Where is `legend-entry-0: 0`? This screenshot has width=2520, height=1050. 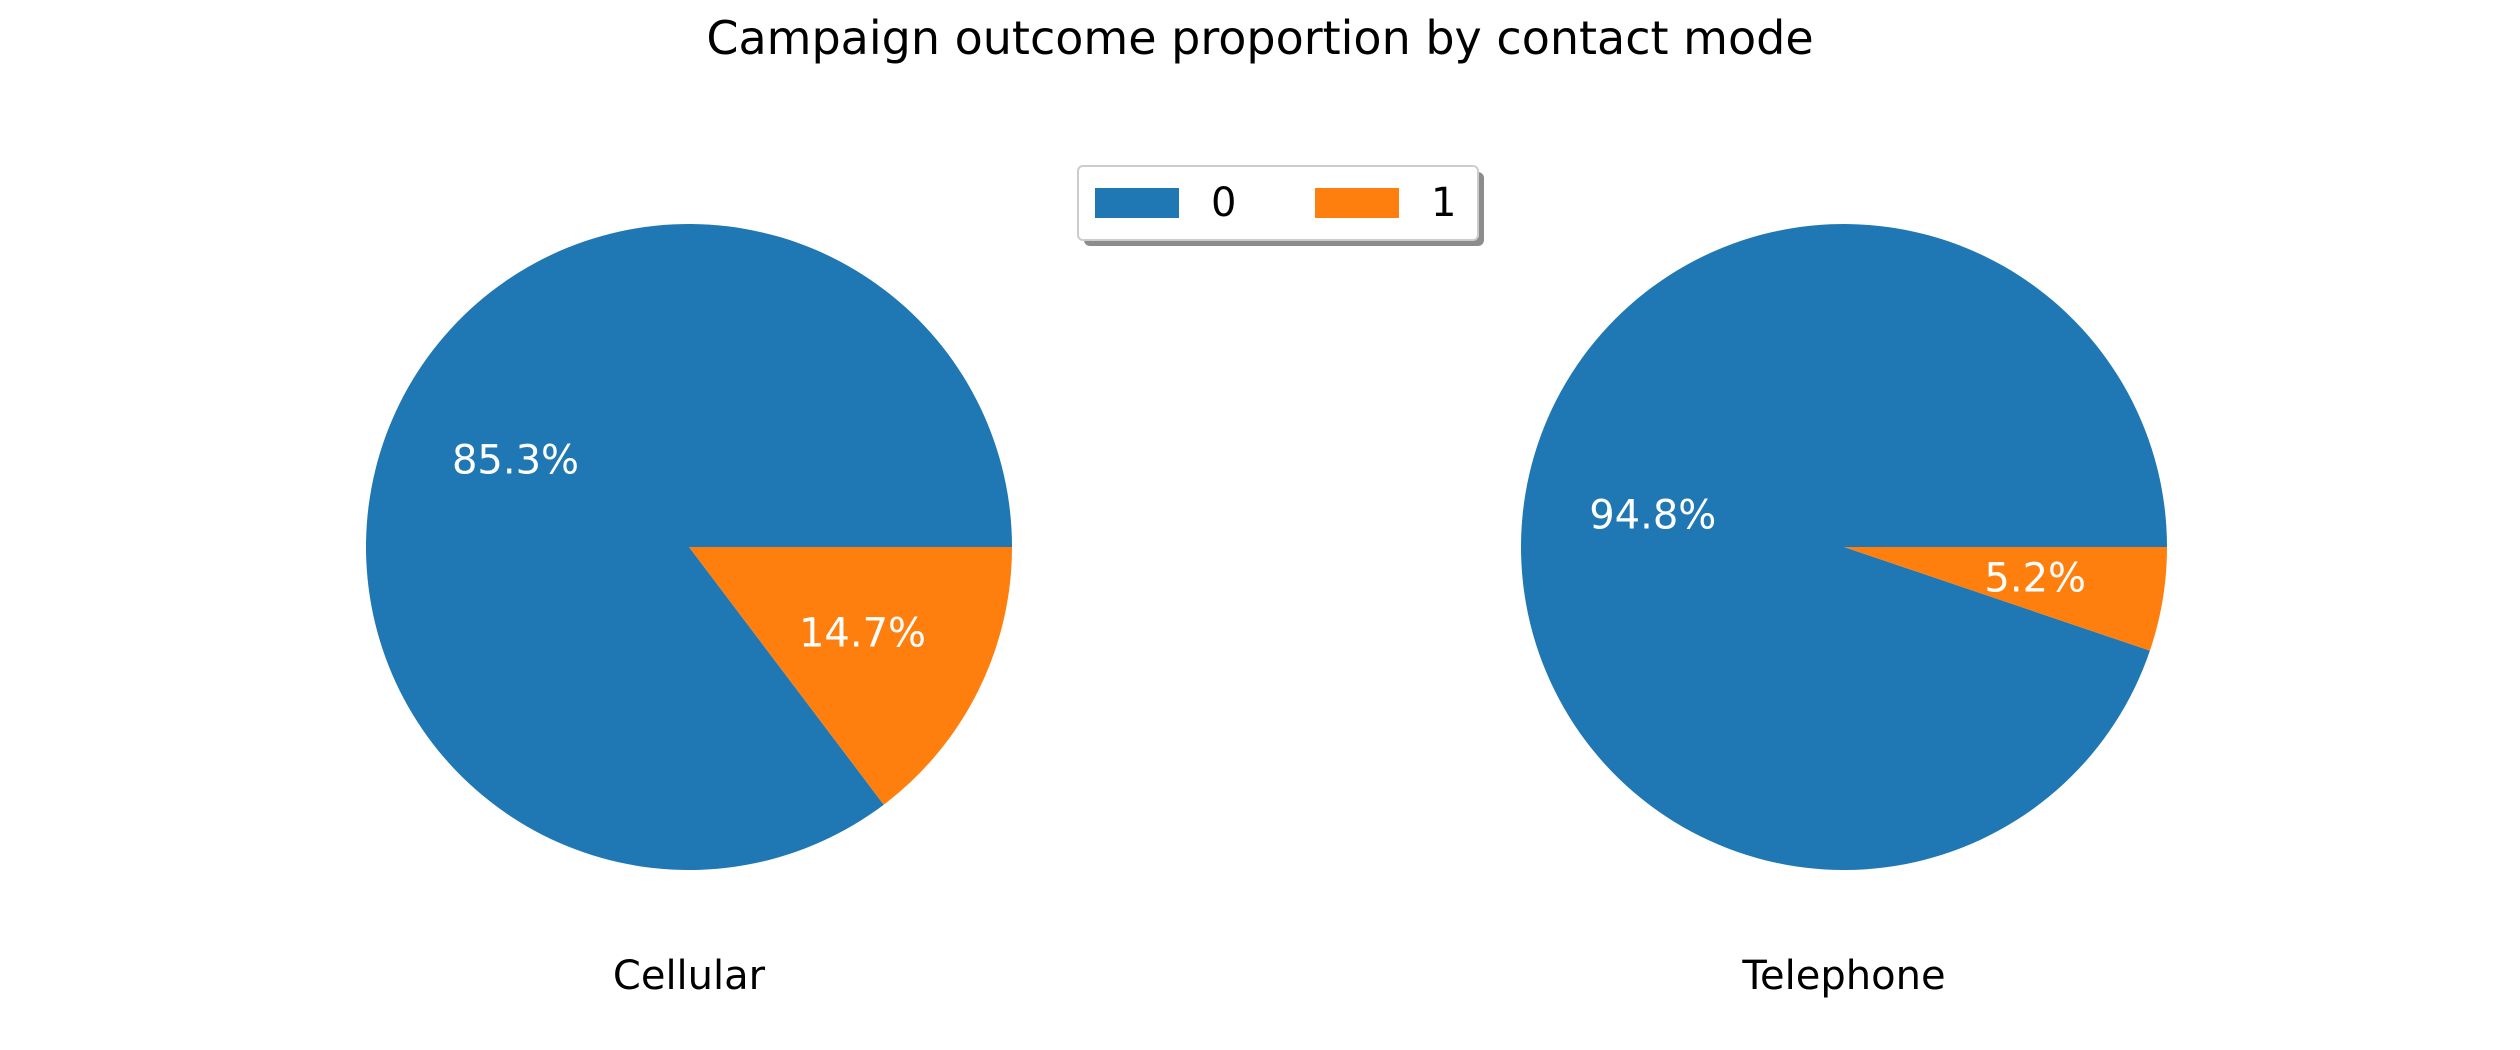
legend-entry-0: 0 is located at coordinates (1165, 203).